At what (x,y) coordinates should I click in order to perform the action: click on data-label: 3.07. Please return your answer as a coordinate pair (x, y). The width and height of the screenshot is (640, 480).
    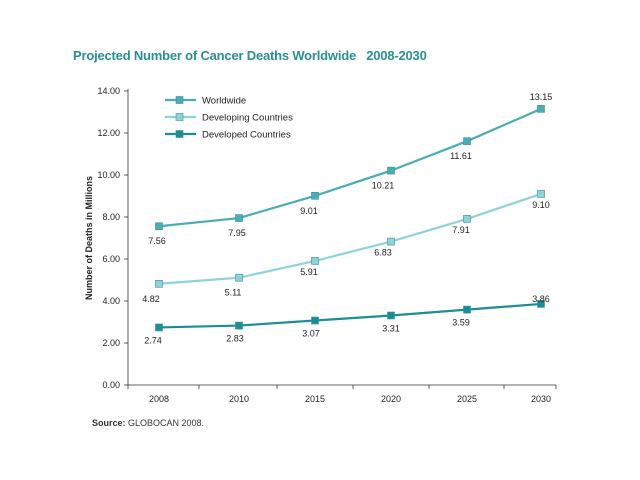
    Looking at the image, I should click on (311, 334).